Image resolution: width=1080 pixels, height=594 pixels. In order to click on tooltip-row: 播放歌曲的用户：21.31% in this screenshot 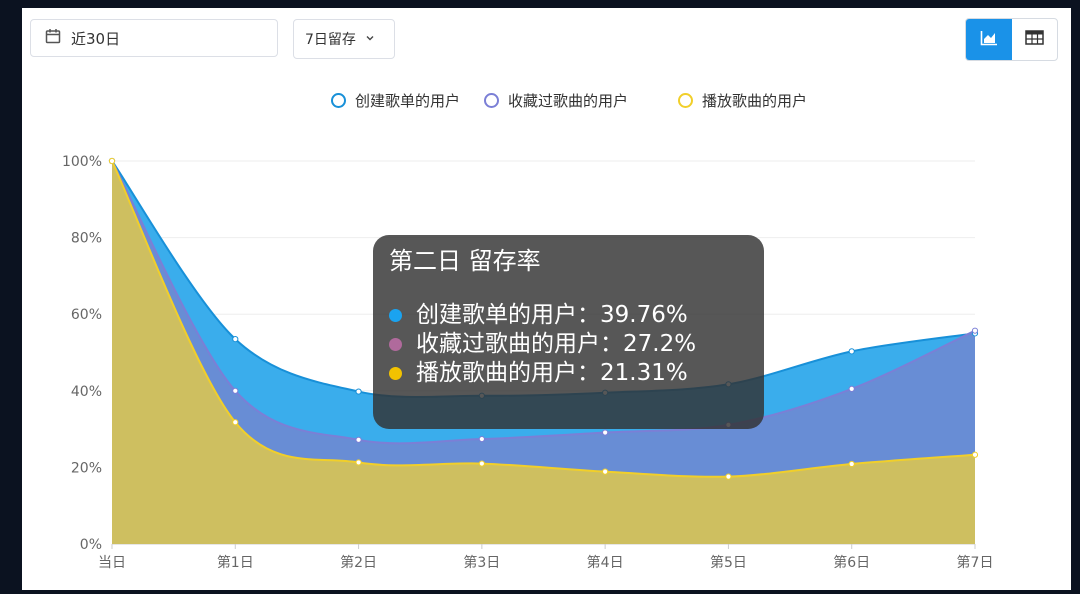, I will do `click(568, 373)`.